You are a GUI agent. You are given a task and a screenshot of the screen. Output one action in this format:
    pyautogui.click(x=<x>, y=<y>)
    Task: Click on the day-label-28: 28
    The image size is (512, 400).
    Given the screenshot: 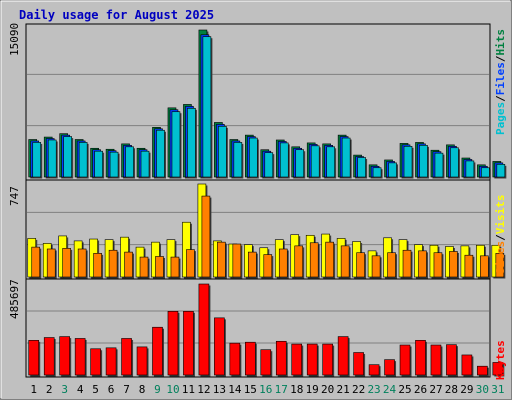 What is the action you would take?
    pyautogui.click(x=451, y=389)
    